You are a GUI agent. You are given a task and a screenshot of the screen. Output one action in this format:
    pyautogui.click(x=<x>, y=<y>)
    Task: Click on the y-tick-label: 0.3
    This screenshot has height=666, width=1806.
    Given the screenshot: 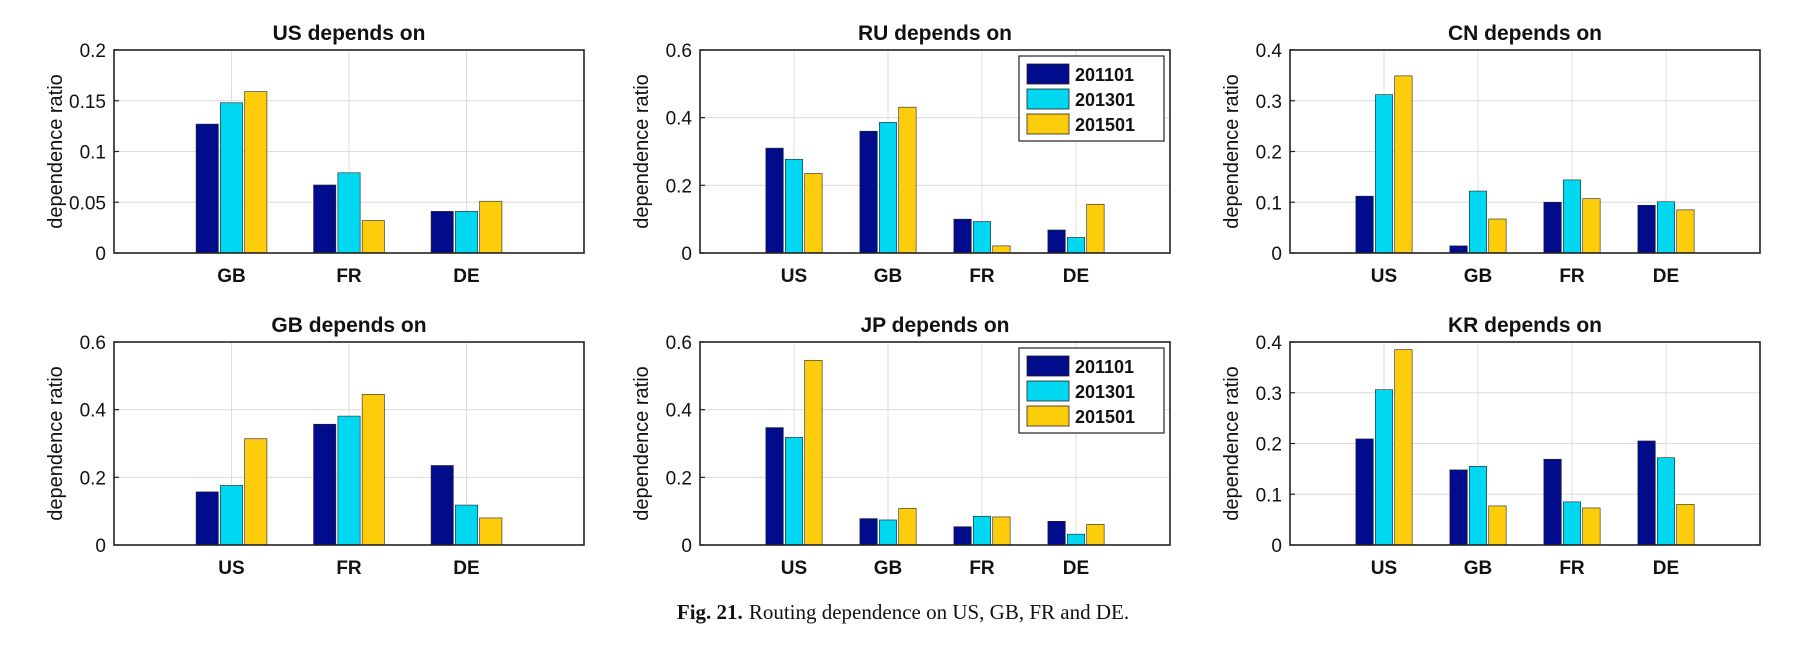 What is the action you would take?
    pyautogui.click(x=1269, y=102)
    